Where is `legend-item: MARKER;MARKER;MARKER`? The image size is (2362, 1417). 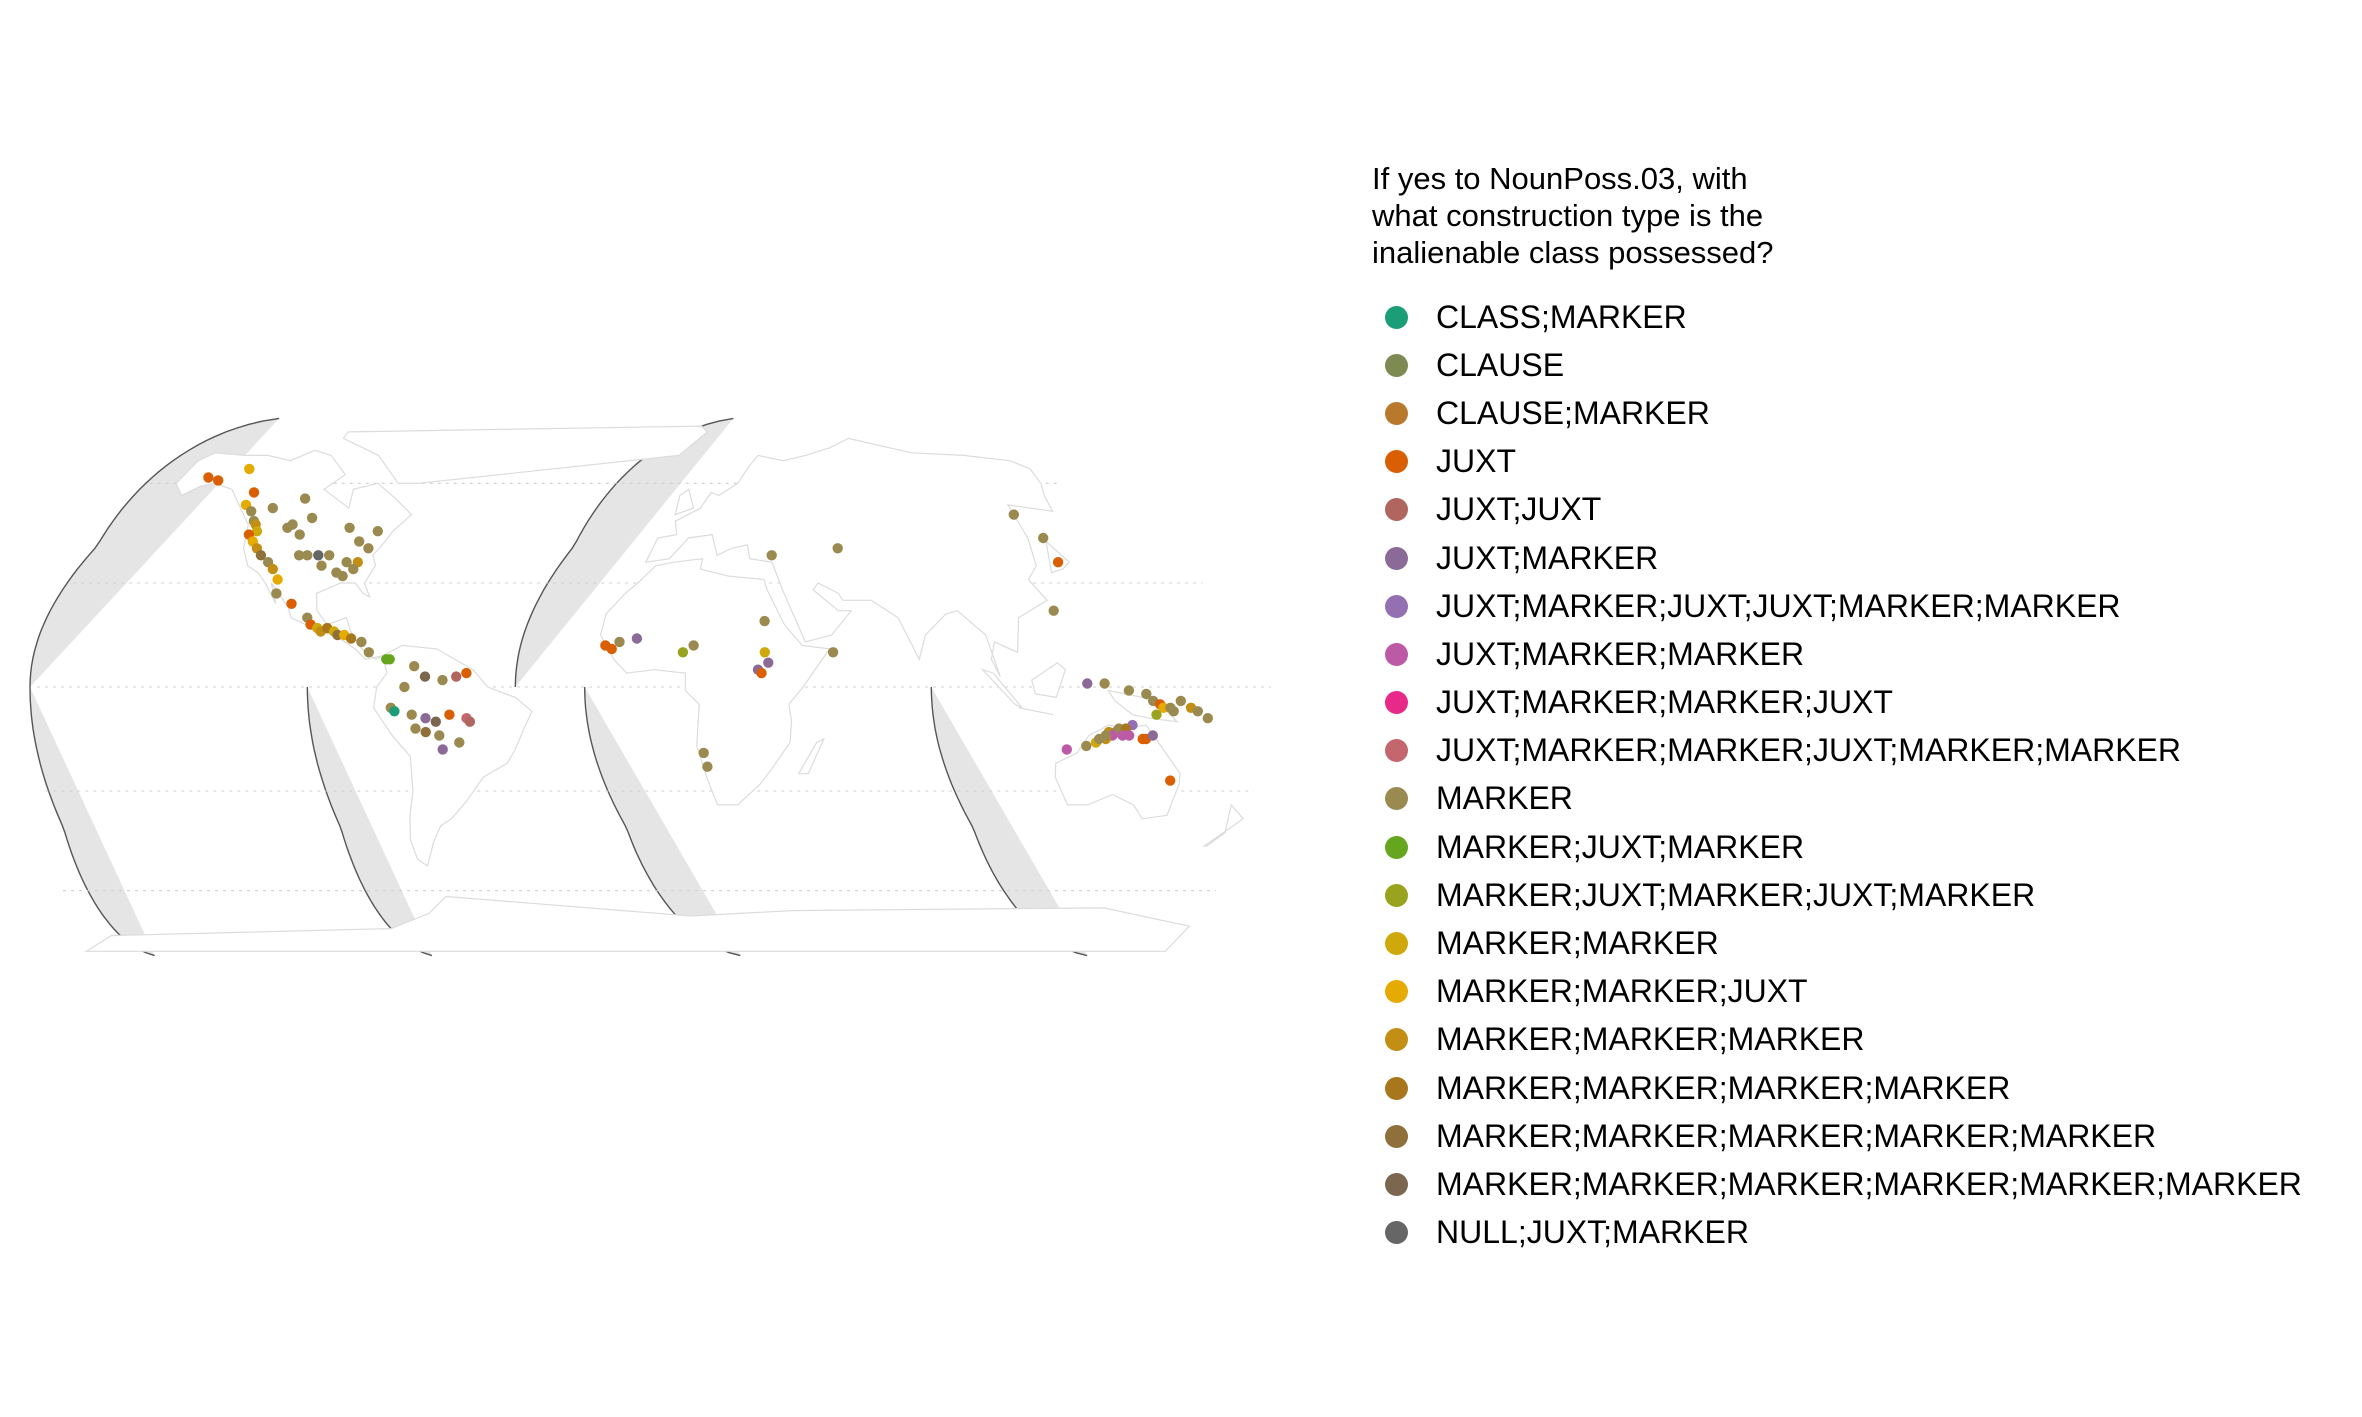
legend-item: MARKER;MARKER;MARKER is located at coordinates (1862, 1040).